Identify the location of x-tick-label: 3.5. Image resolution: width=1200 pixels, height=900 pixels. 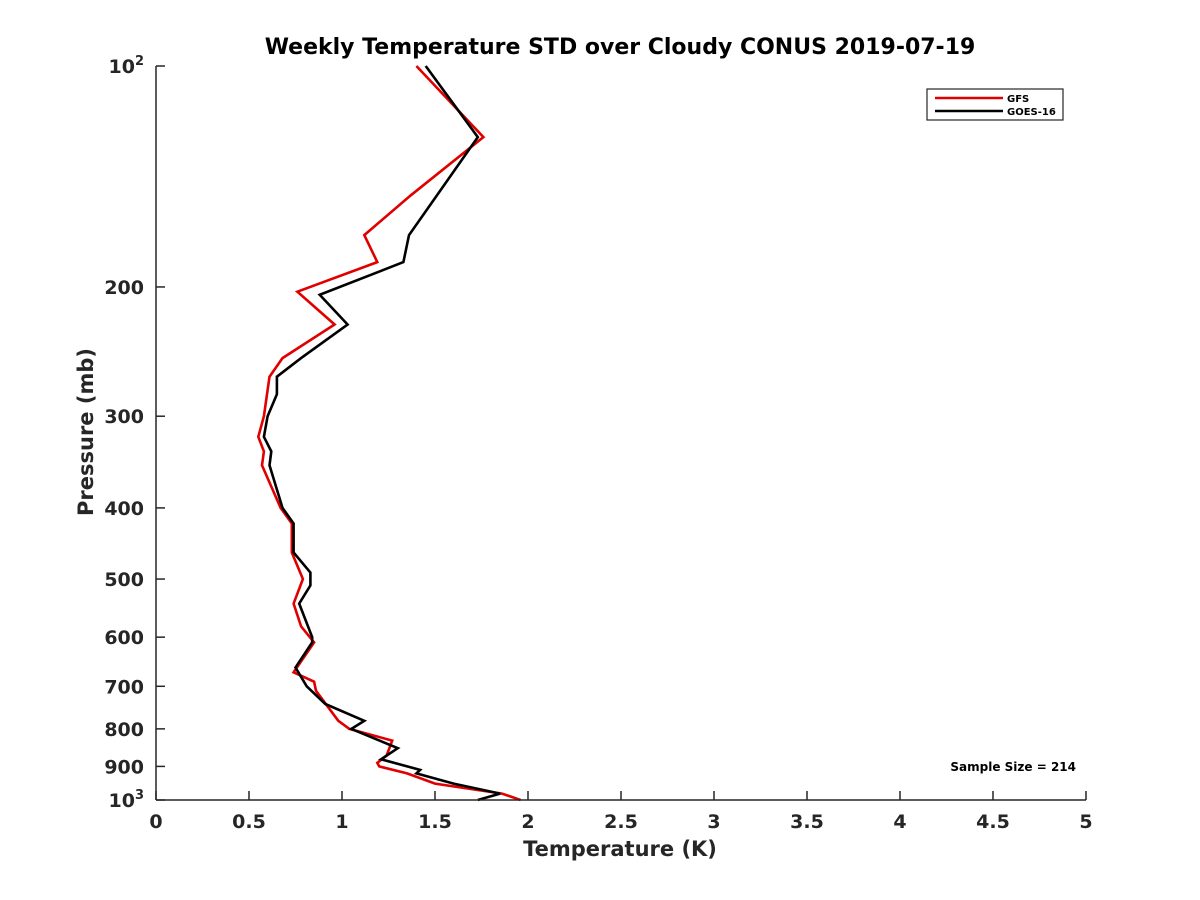
(807, 822).